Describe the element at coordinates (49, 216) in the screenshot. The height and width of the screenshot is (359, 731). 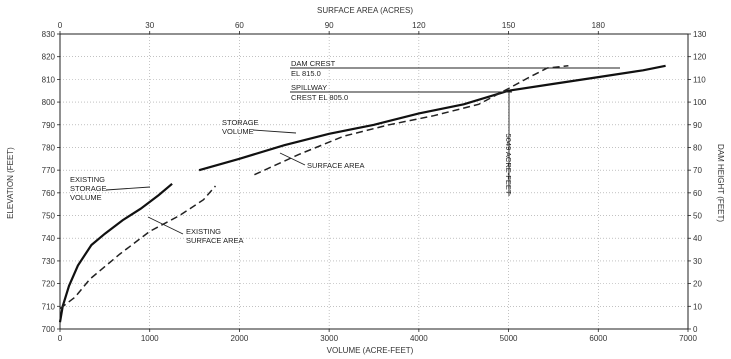
I see `y-tick-label: 750` at that location.